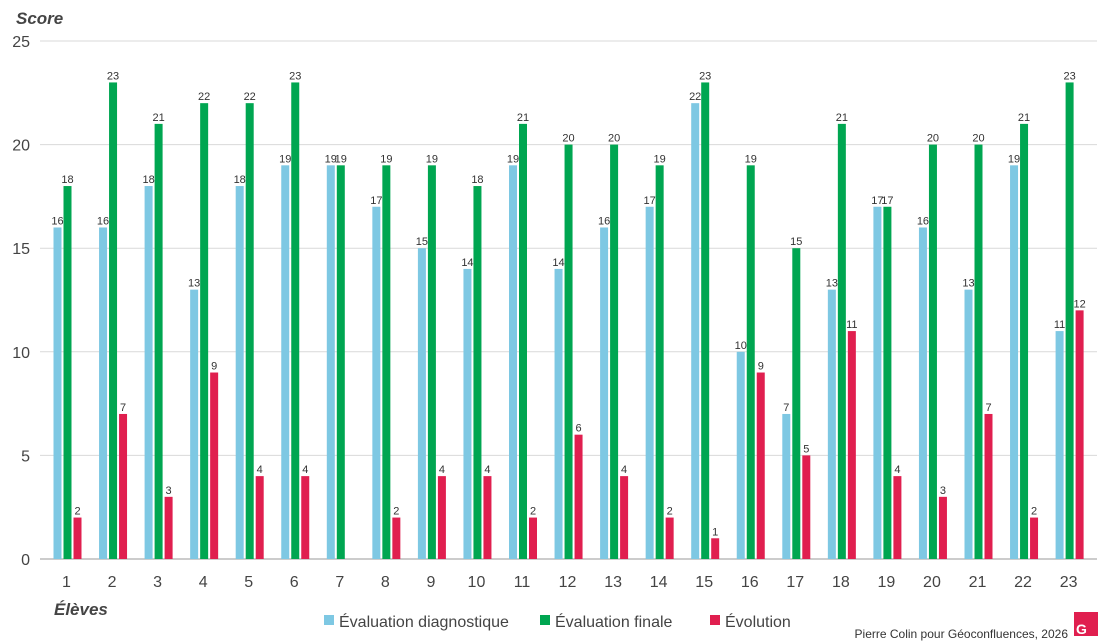  I want to click on geoconfluences-logo: G, so click(1086, 624).